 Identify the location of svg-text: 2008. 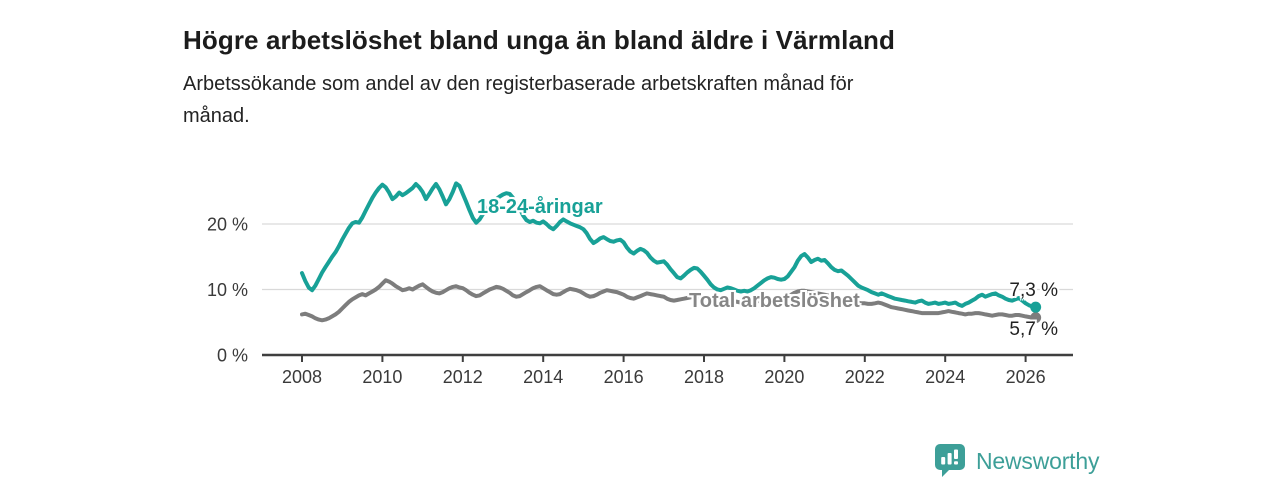
(302, 377).